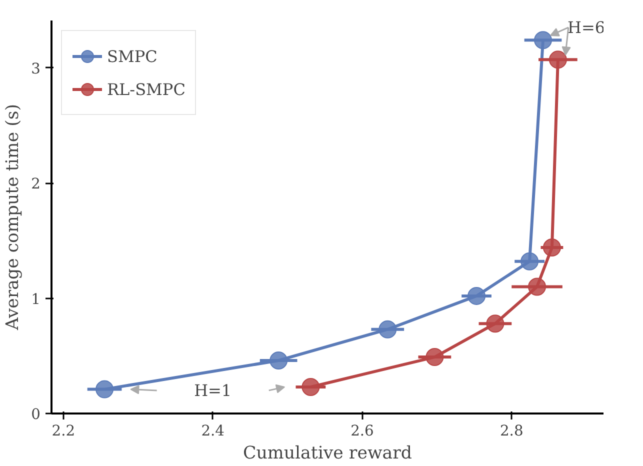 The width and height of the screenshot is (643, 466). What do you see at coordinates (36, 414) in the screenshot?
I see `y-tick-label: 0` at bounding box center [36, 414].